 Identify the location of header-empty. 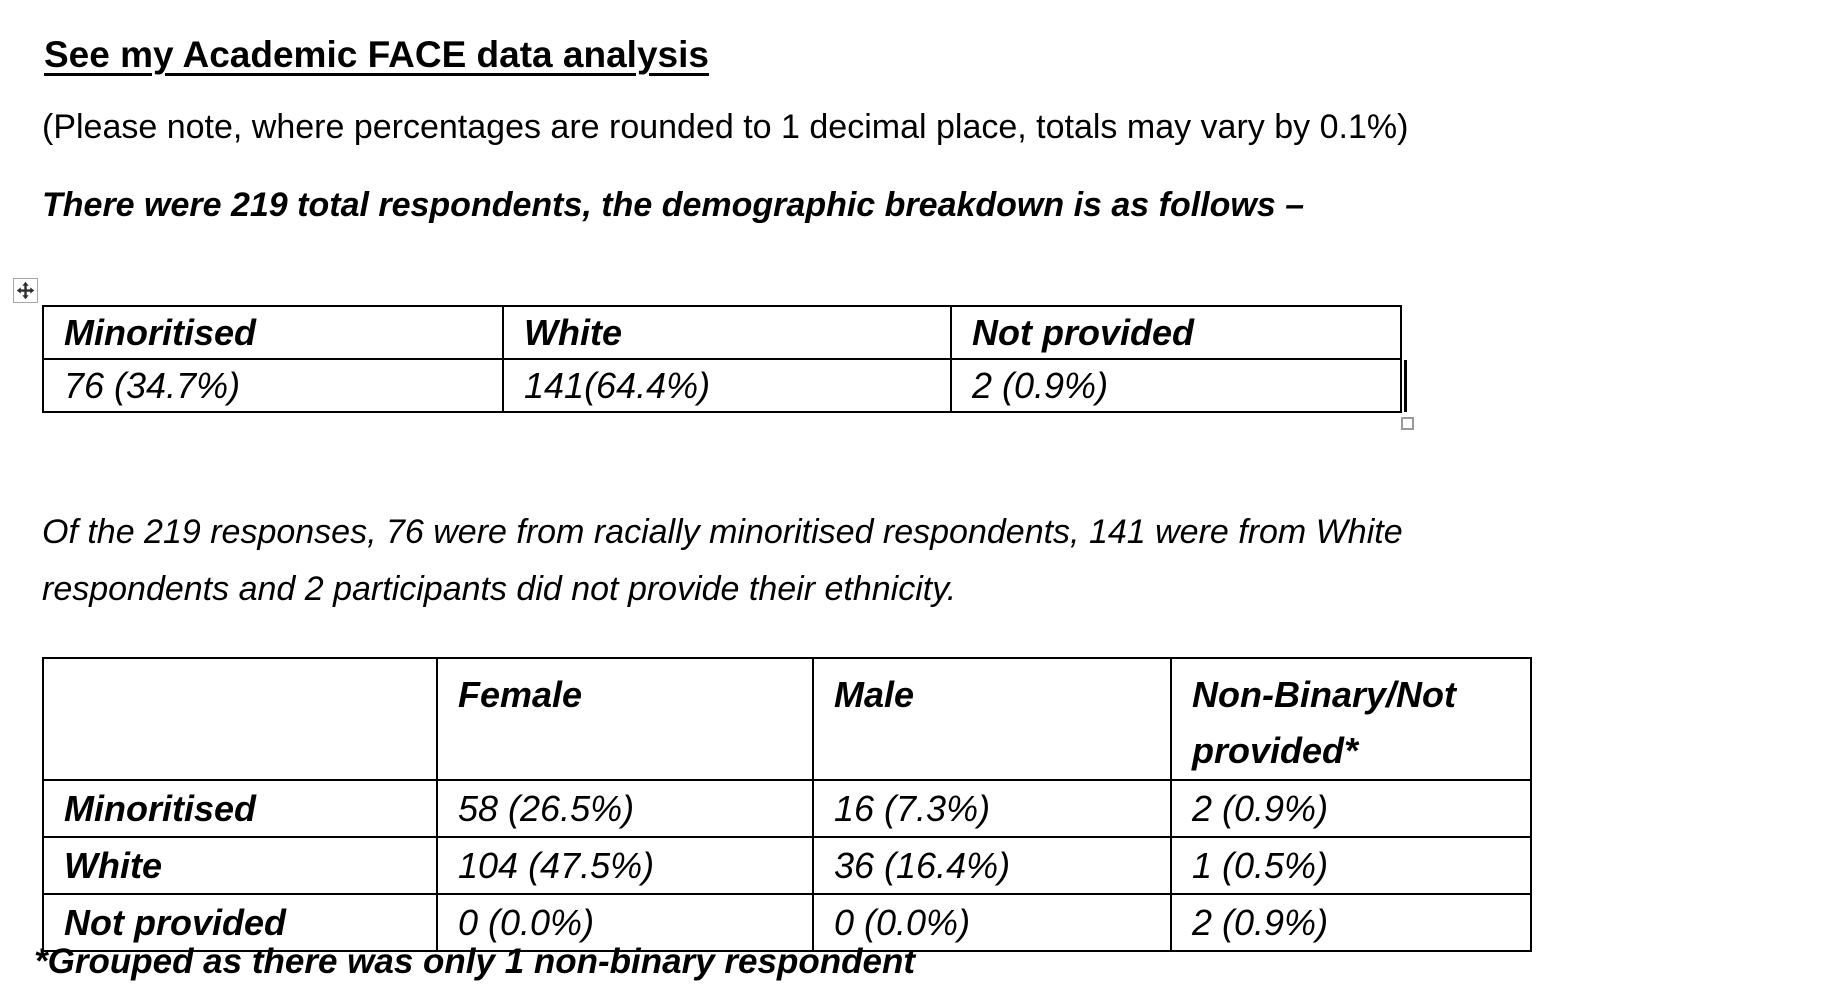
(240, 719).